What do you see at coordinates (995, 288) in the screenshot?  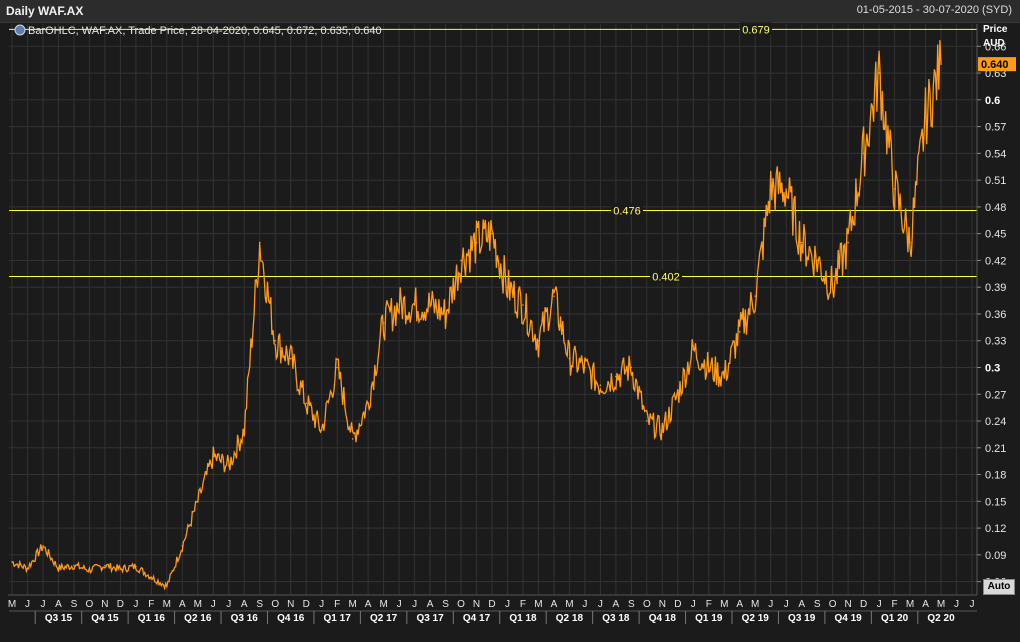 I see `y-tick-label: 0.39` at bounding box center [995, 288].